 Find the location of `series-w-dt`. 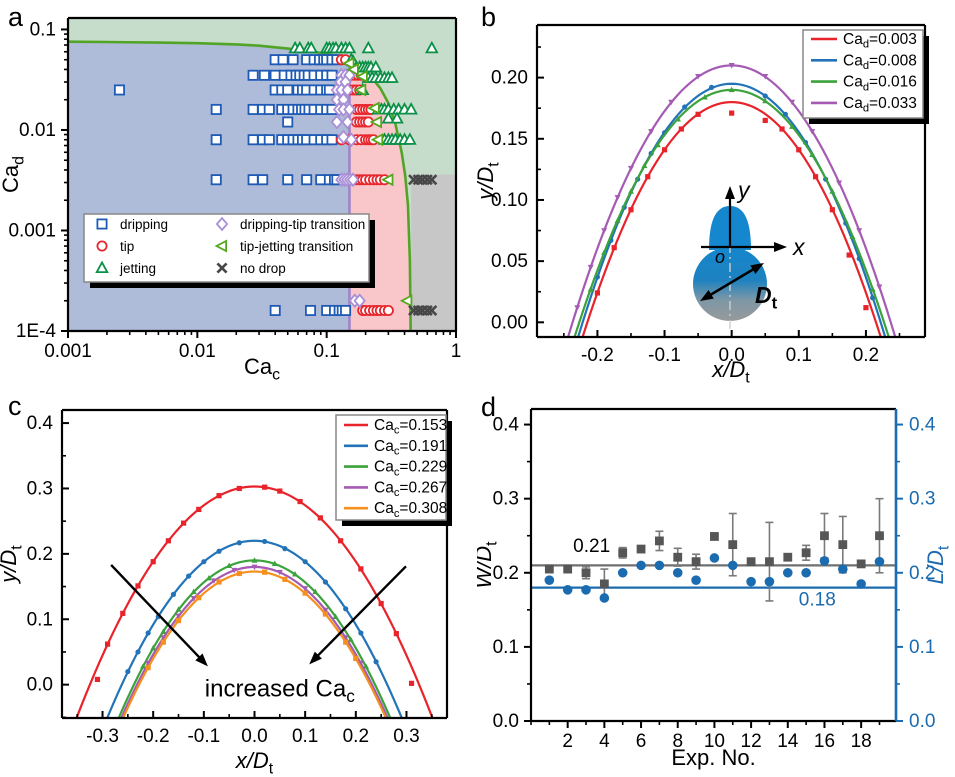

series-w-dt is located at coordinates (714, 560).